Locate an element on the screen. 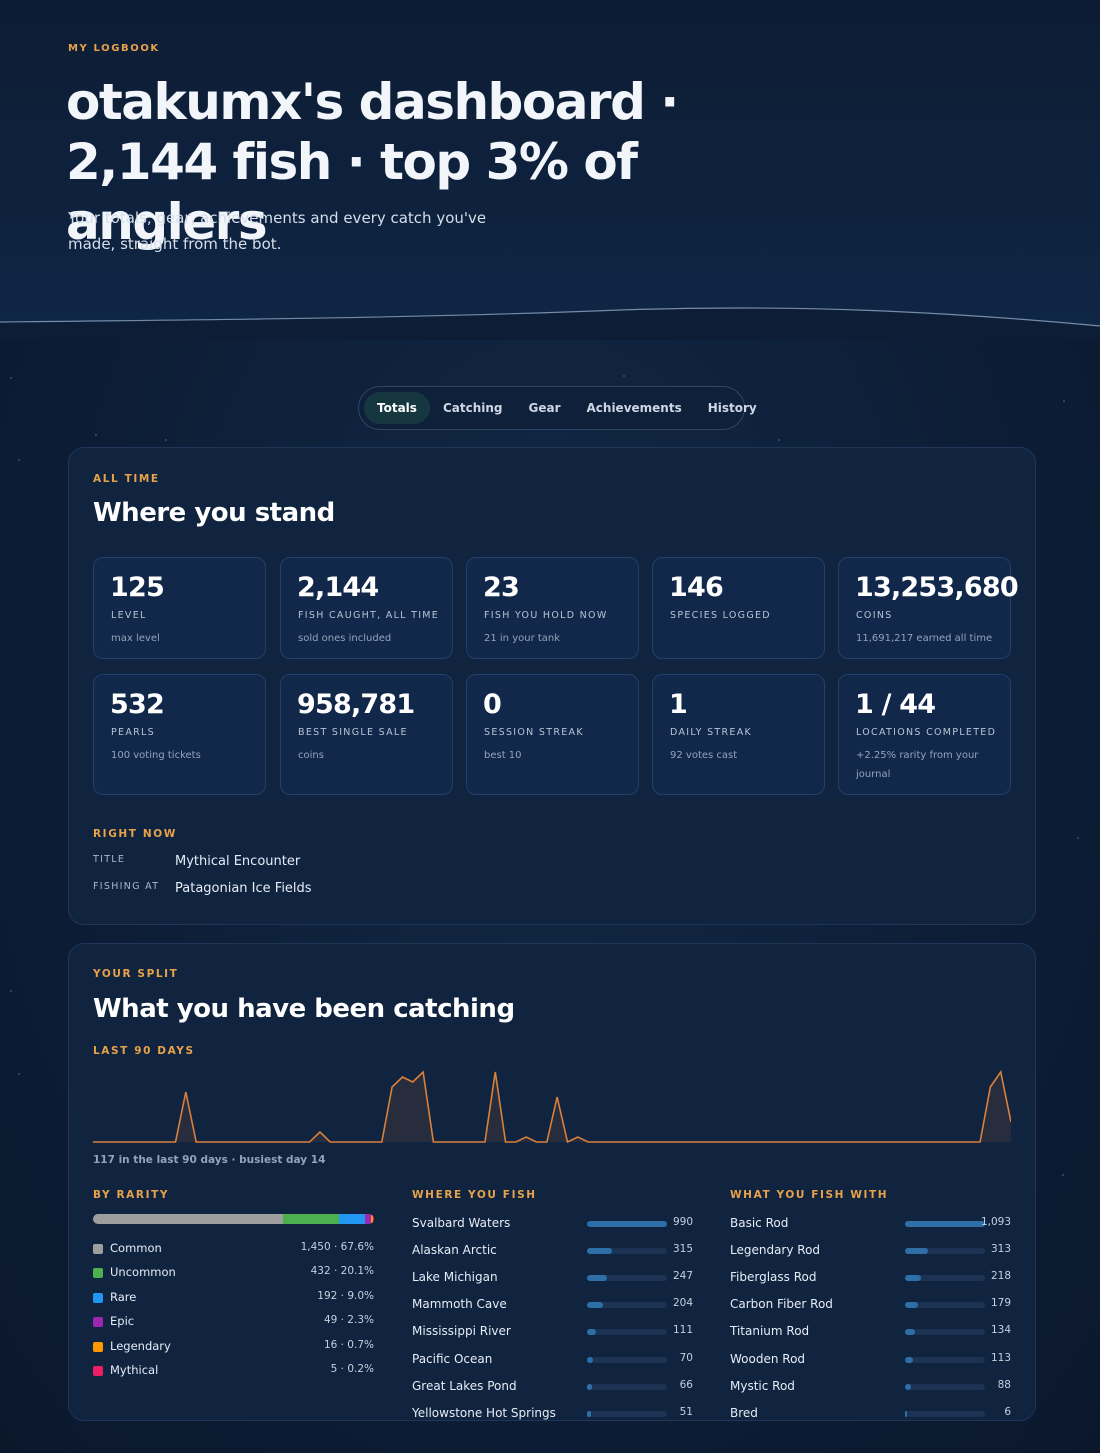 This screenshot has height=1453, width=1100. bar-label: Great Lakes Pond is located at coordinates (464, 1385).